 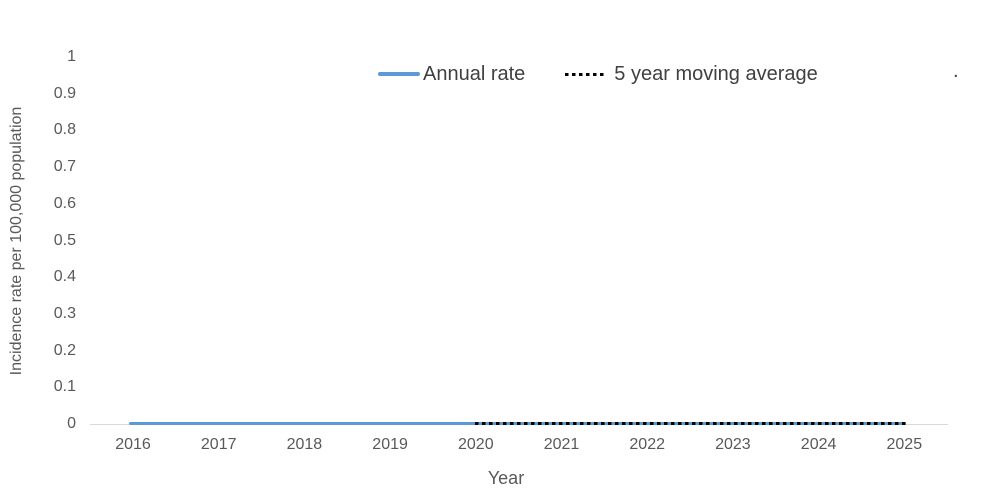 What do you see at coordinates (476, 444) in the screenshot?
I see `x-tick-label: 2020` at bounding box center [476, 444].